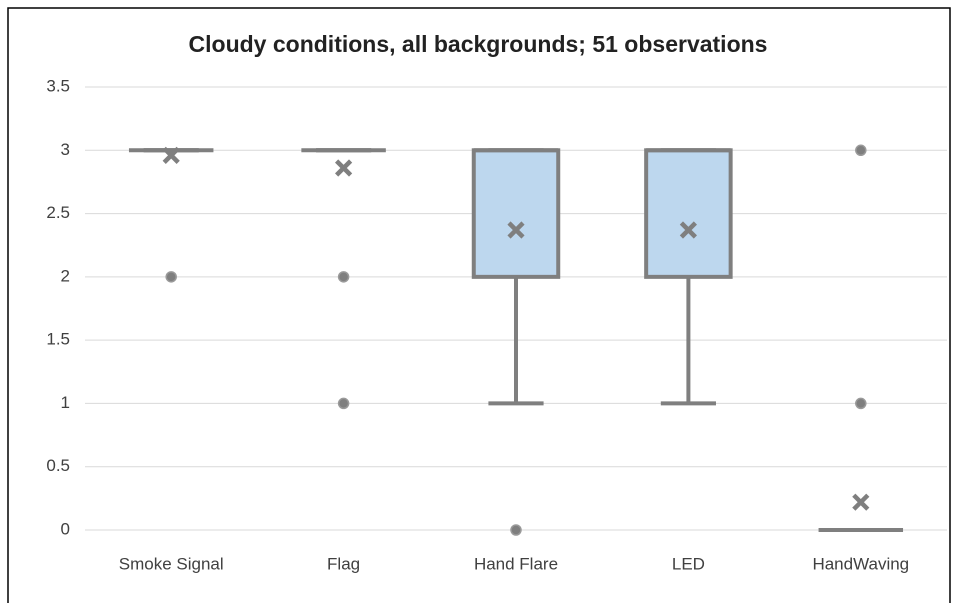 Image resolution: width=953 pixels, height=603 pixels. What do you see at coordinates (58, 465) in the screenshot?
I see `y-tick-label: 0.5` at bounding box center [58, 465].